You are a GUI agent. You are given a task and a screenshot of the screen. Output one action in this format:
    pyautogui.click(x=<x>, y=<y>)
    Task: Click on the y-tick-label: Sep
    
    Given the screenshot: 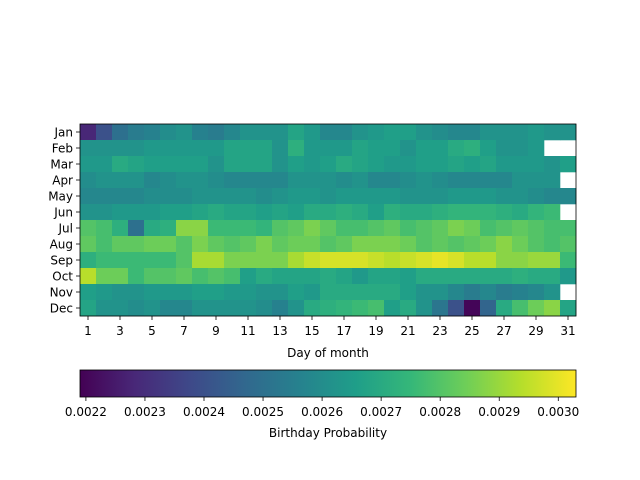 What is the action you would take?
    pyautogui.click(x=61, y=260)
    